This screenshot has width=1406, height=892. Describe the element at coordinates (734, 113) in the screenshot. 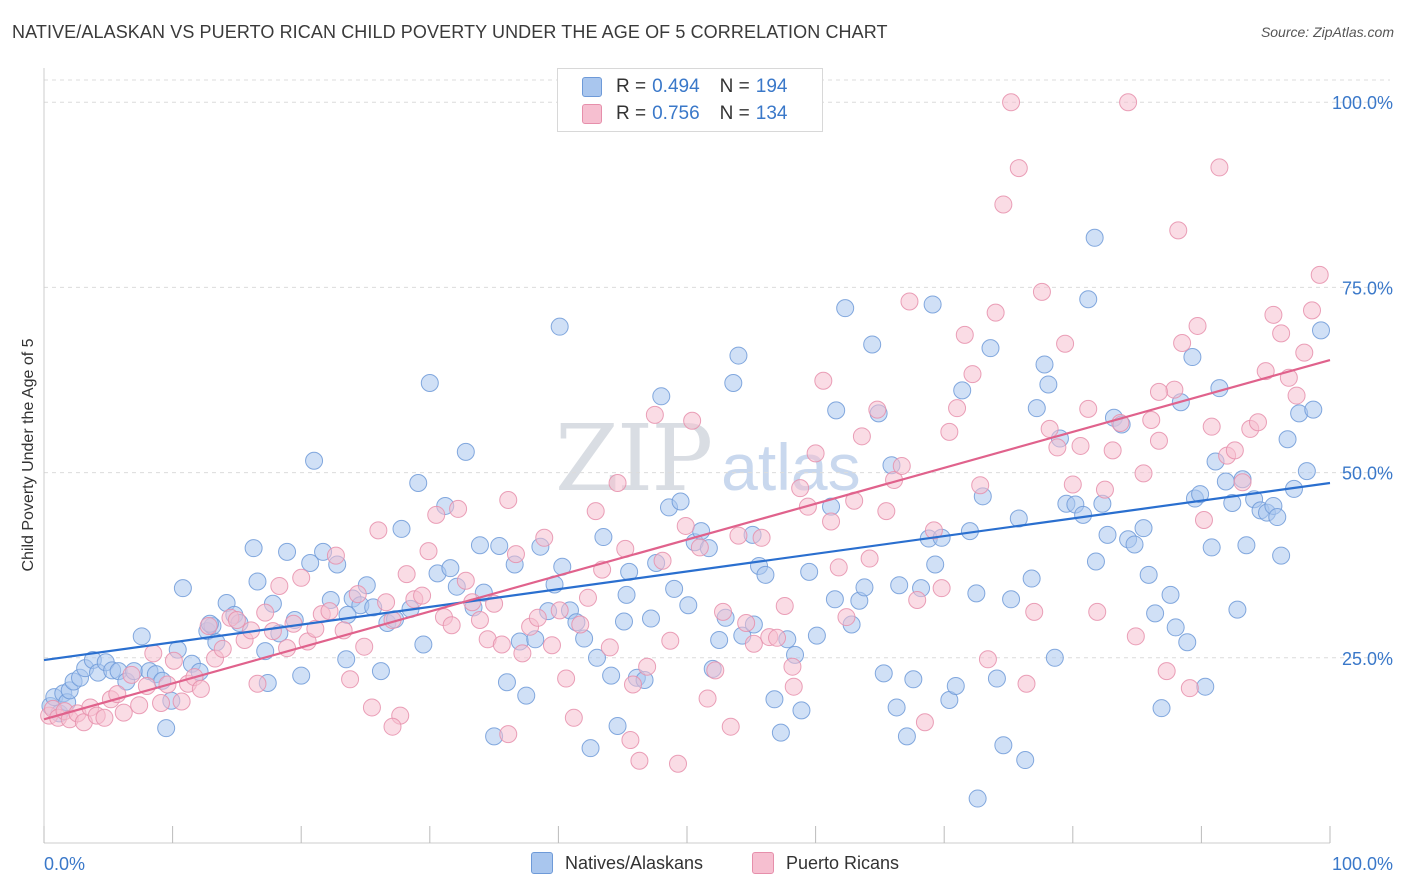

I see `puerto-ricans-n-label: N =` at that location.